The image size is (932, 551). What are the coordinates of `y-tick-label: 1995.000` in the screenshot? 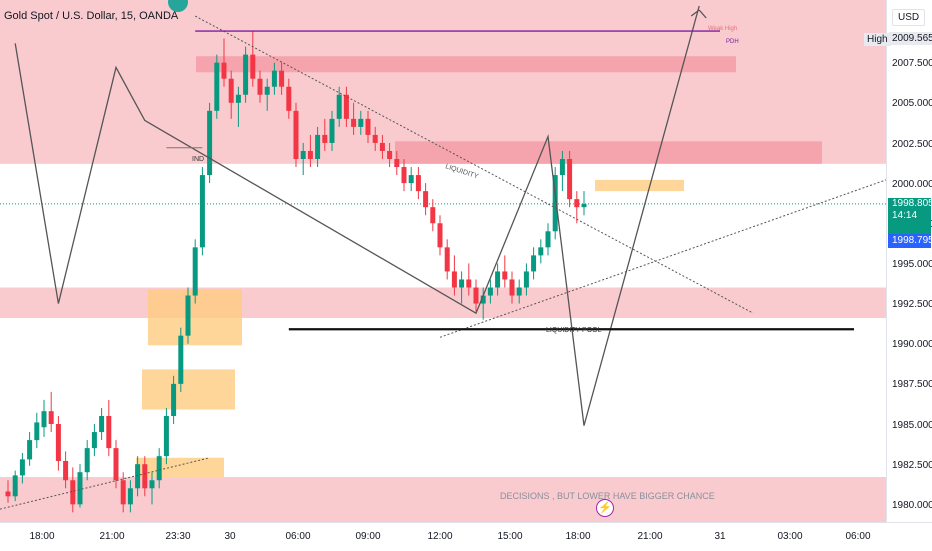 It's located at (912, 264).